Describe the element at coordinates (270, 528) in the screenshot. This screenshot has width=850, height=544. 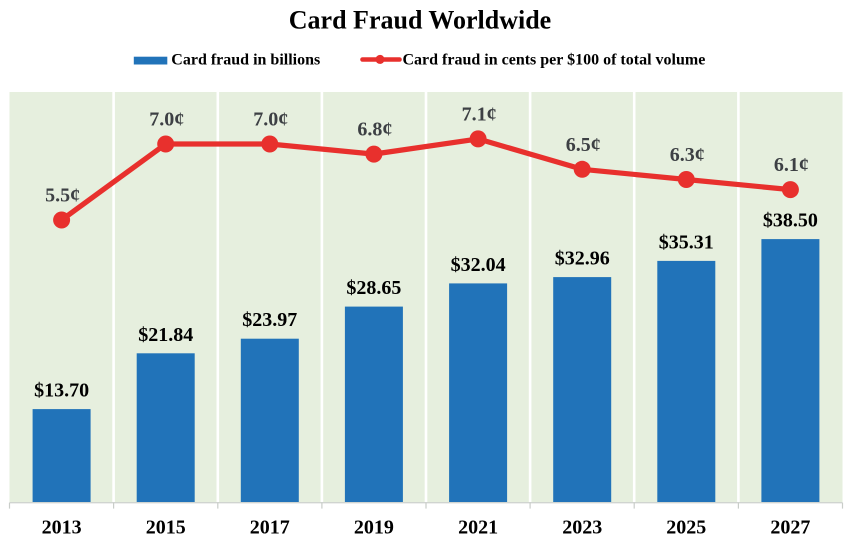
I see `svg-text: 2017` at that location.